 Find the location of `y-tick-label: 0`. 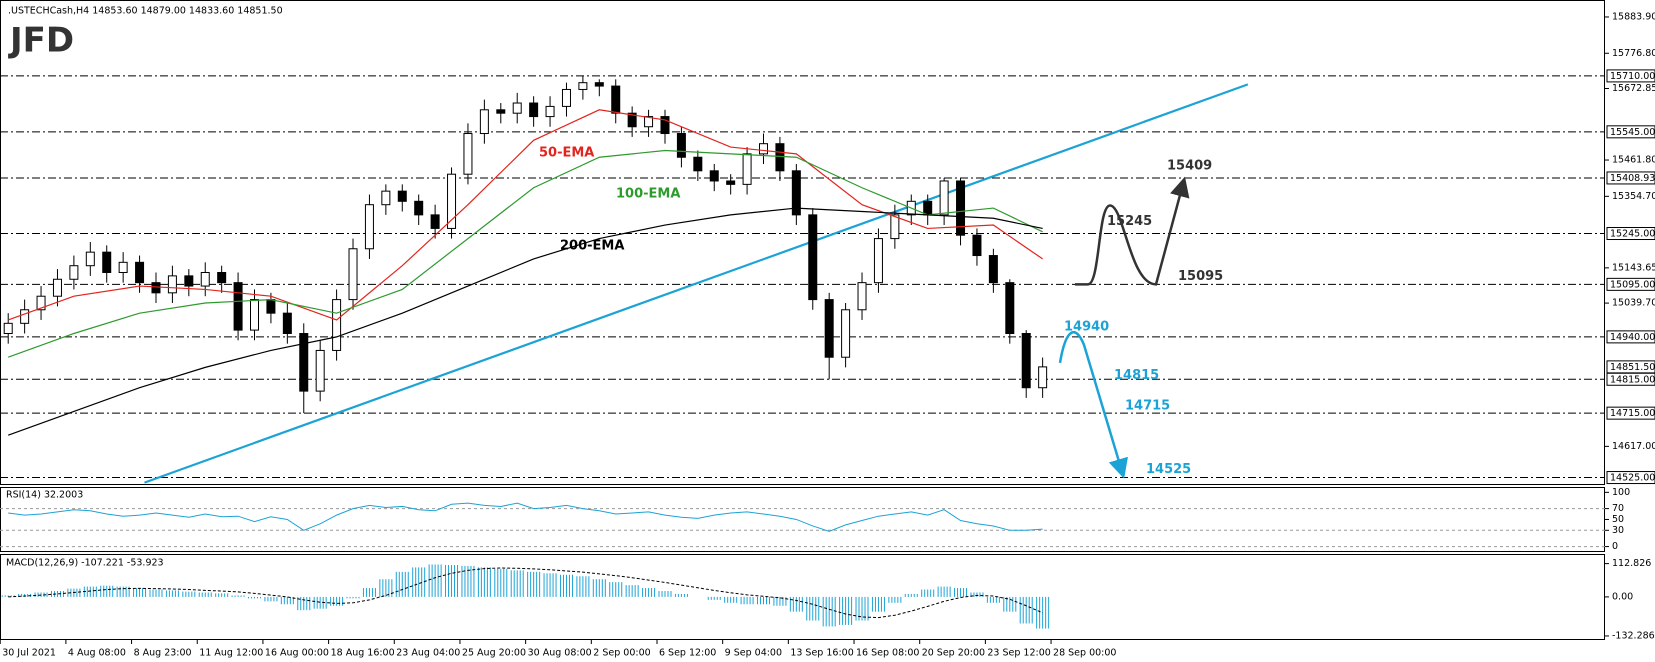

y-tick-label: 0 is located at coordinates (1615, 546).